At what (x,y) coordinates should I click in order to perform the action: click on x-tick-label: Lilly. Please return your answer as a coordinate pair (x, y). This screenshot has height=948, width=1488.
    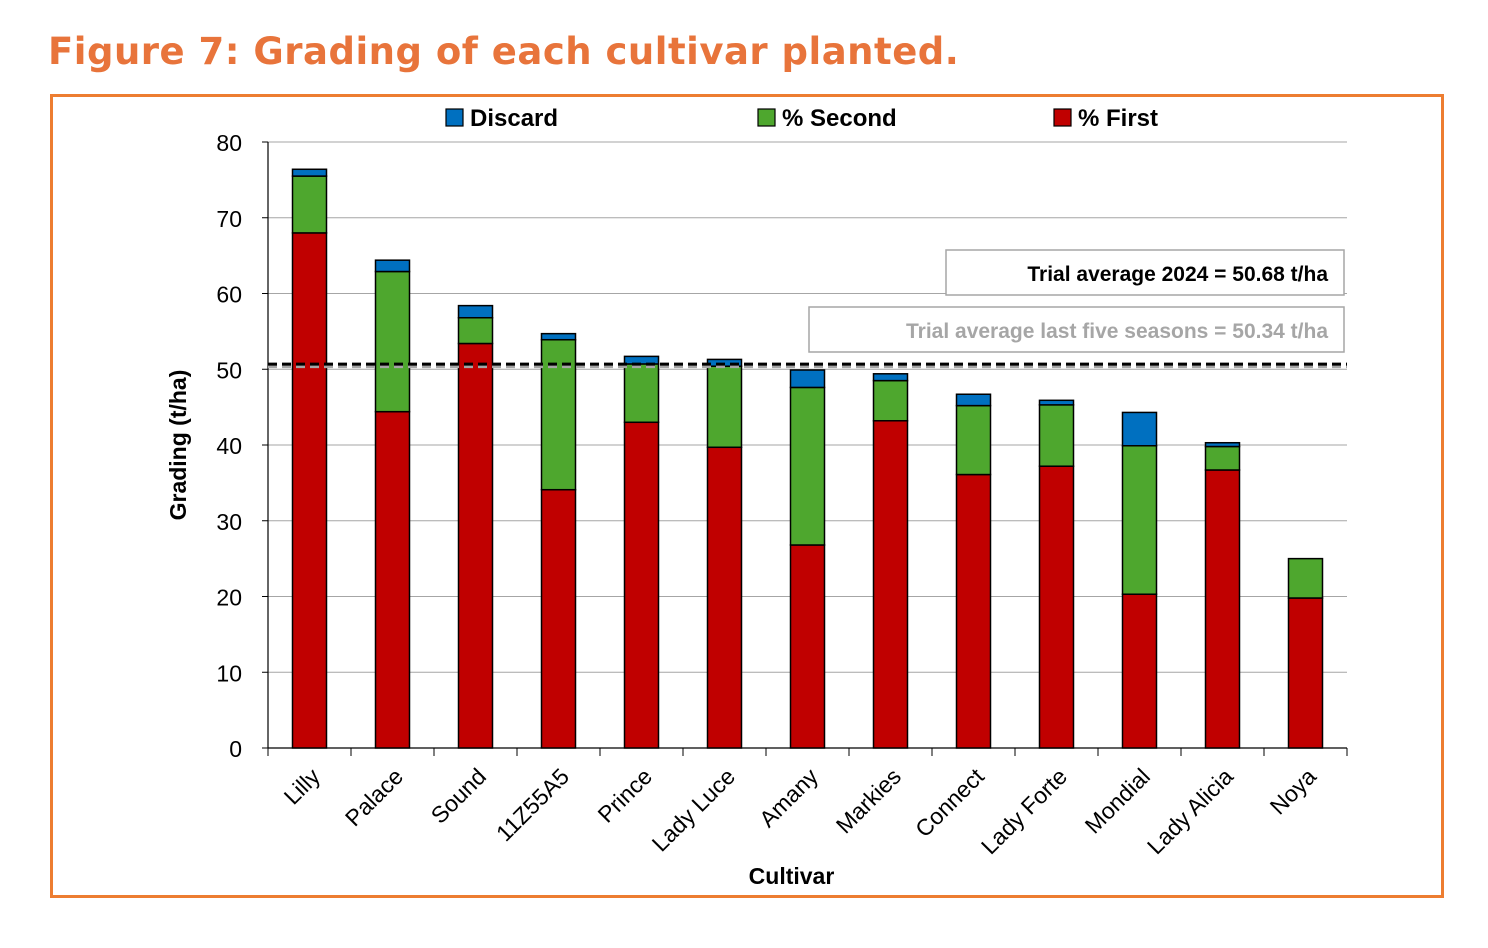
    Looking at the image, I should click on (302, 786).